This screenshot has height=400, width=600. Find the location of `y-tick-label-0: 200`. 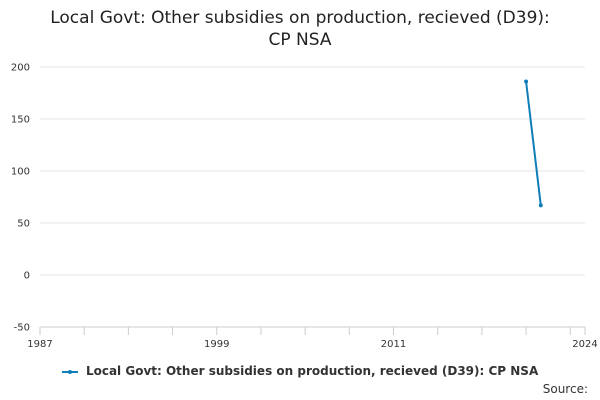

y-tick-label-0: 200 is located at coordinates (20, 68).